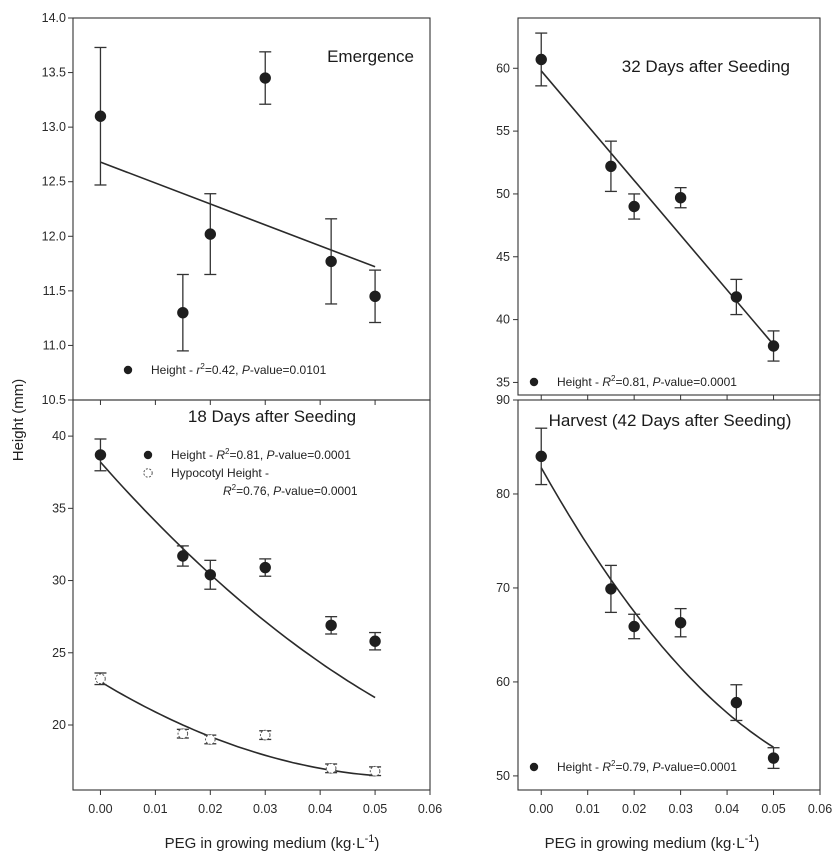 The image size is (835, 858). I want to click on legend-text: Height - R2=0.79, P-value=0.0001, so click(647, 766).